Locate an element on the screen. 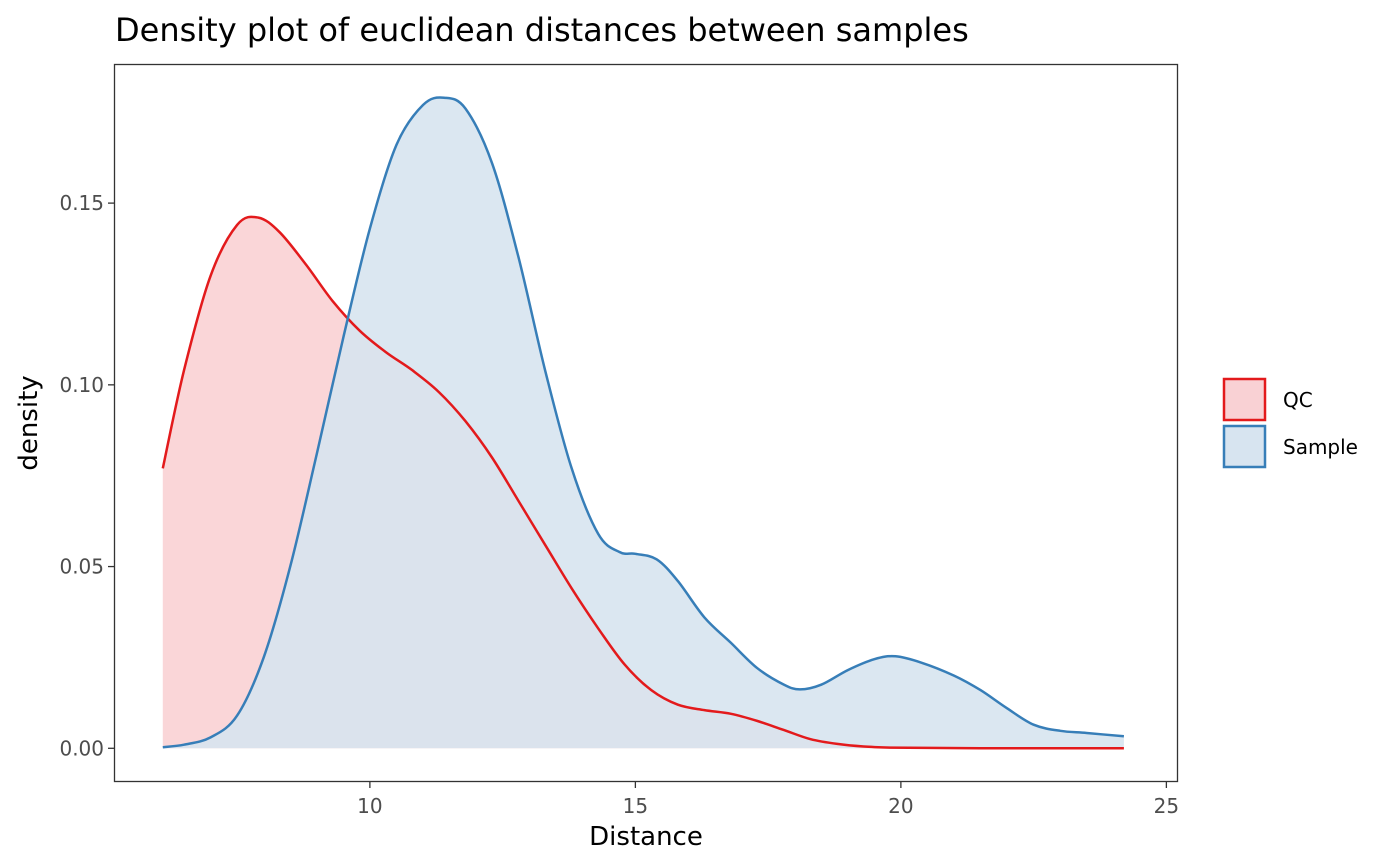 The width and height of the screenshot is (1400, 866). y-tick-label: 0.15 is located at coordinates (81, 203).